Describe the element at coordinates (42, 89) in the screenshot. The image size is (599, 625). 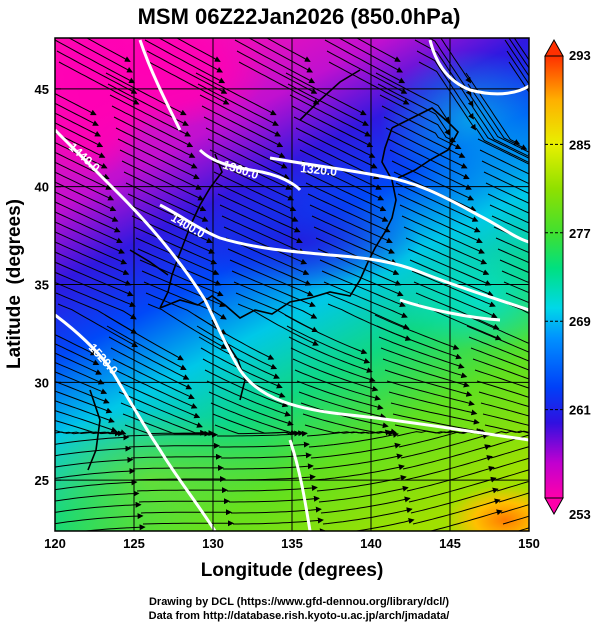
I see `y-tick-label: 45` at that location.